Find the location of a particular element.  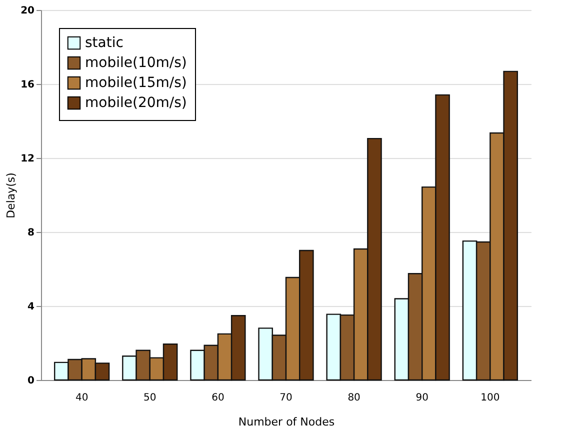

x-tick-label: 60 is located at coordinates (218, 398).